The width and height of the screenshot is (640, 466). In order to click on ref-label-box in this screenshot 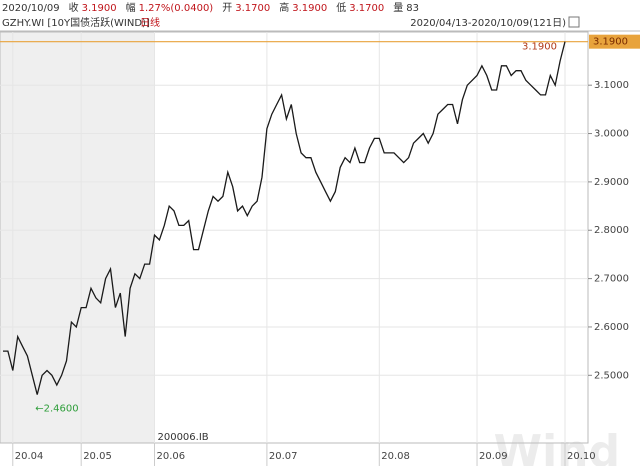, I will do `click(614, 41)`.